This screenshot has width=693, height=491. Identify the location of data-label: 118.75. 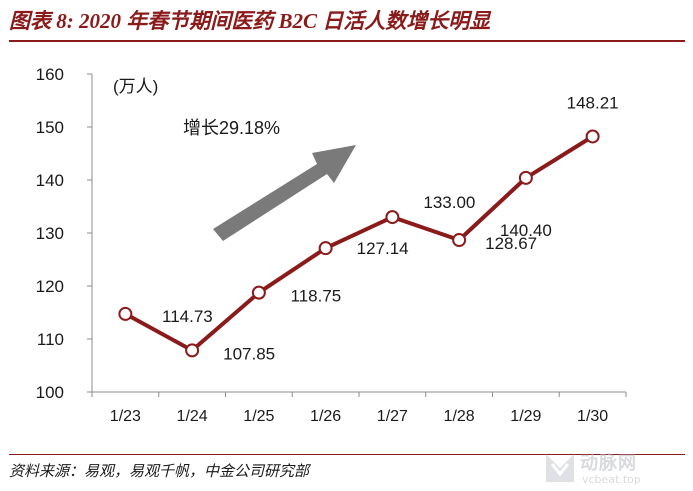
(316, 296).